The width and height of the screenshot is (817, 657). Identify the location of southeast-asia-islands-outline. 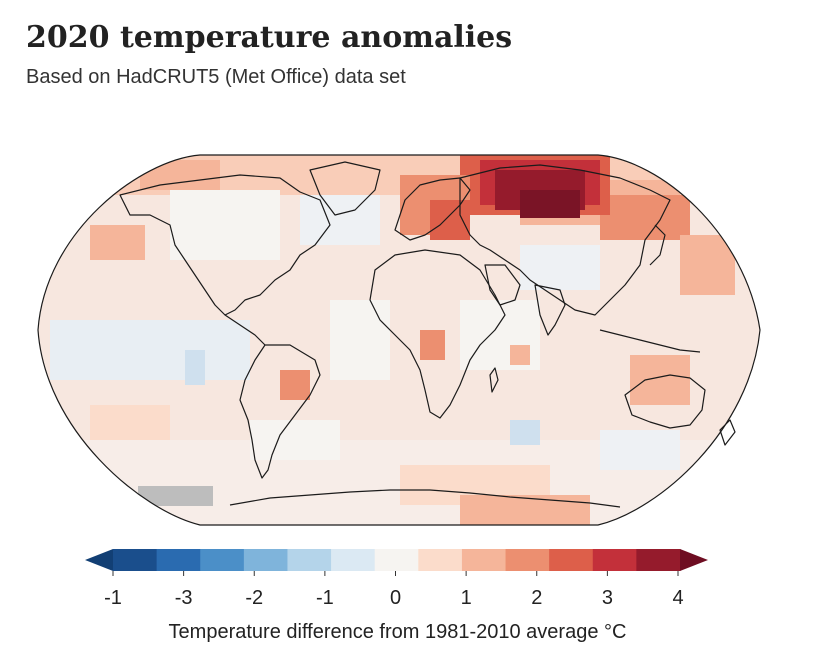
(650, 341).